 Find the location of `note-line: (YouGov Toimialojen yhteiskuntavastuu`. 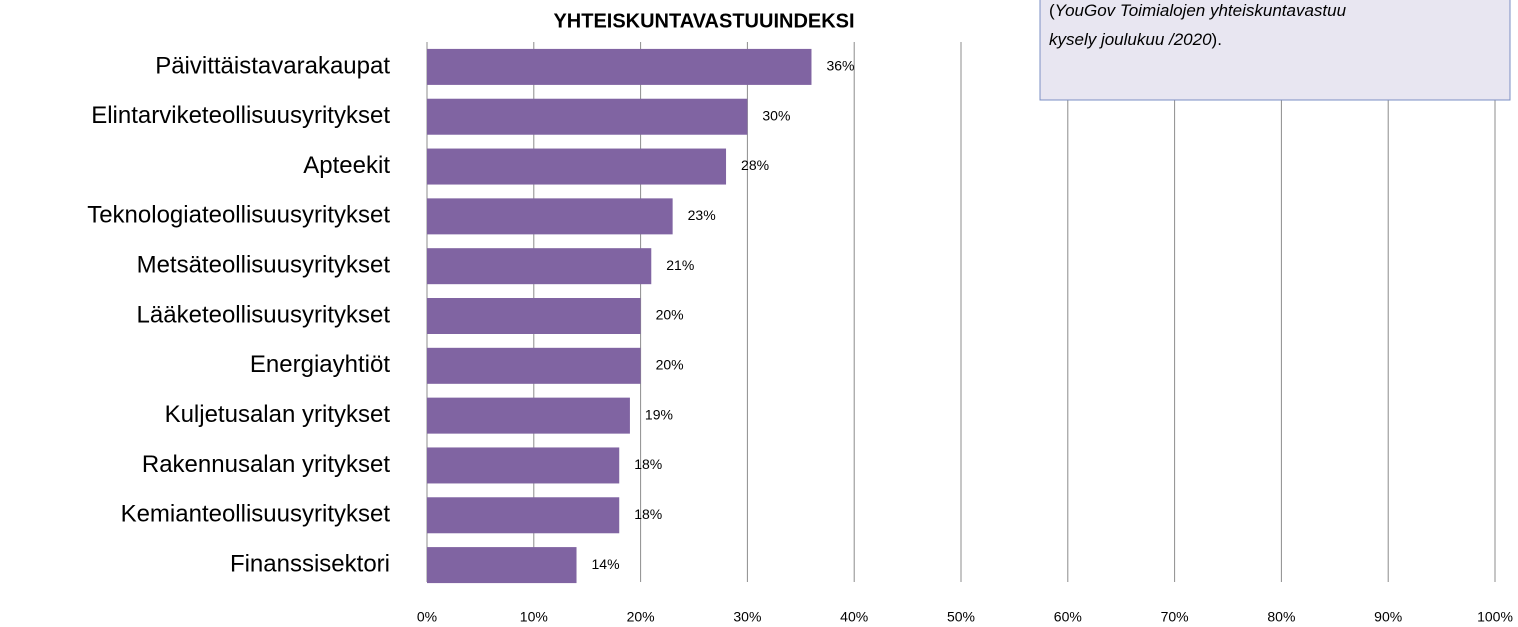

note-line: (YouGov Toimialojen yhteiskuntavastuu is located at coordinates (1198, 10).